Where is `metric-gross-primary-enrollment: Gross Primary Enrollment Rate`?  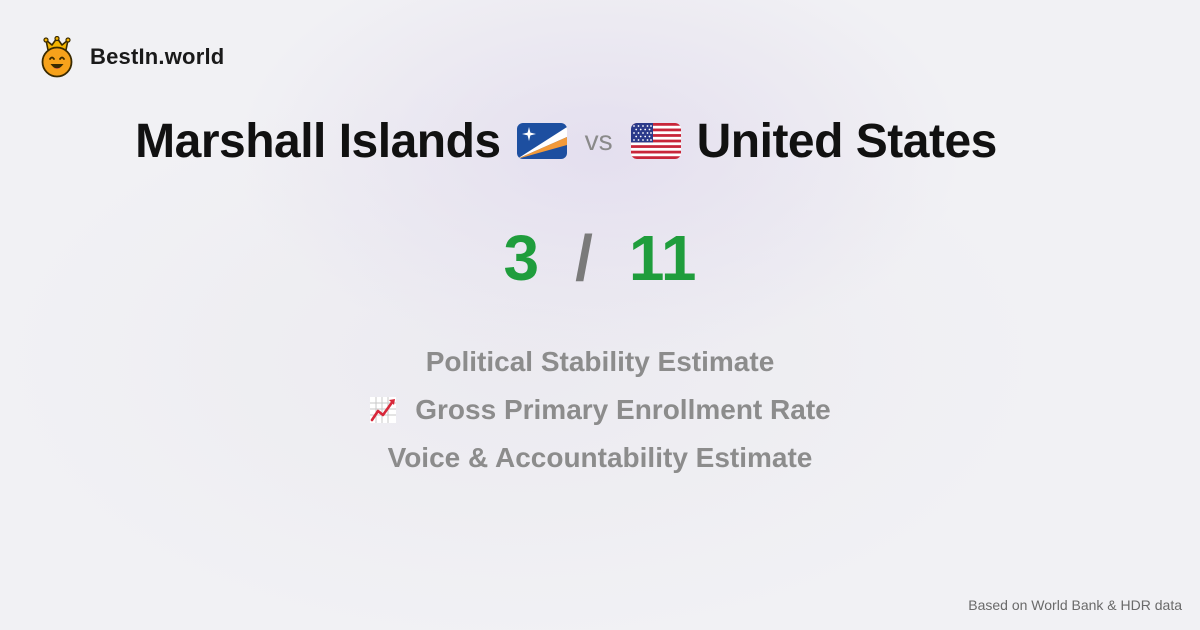 metric-gross-primary-enrollment: Gross Primary Enrollment Rate is located at coordinates (600, 410).